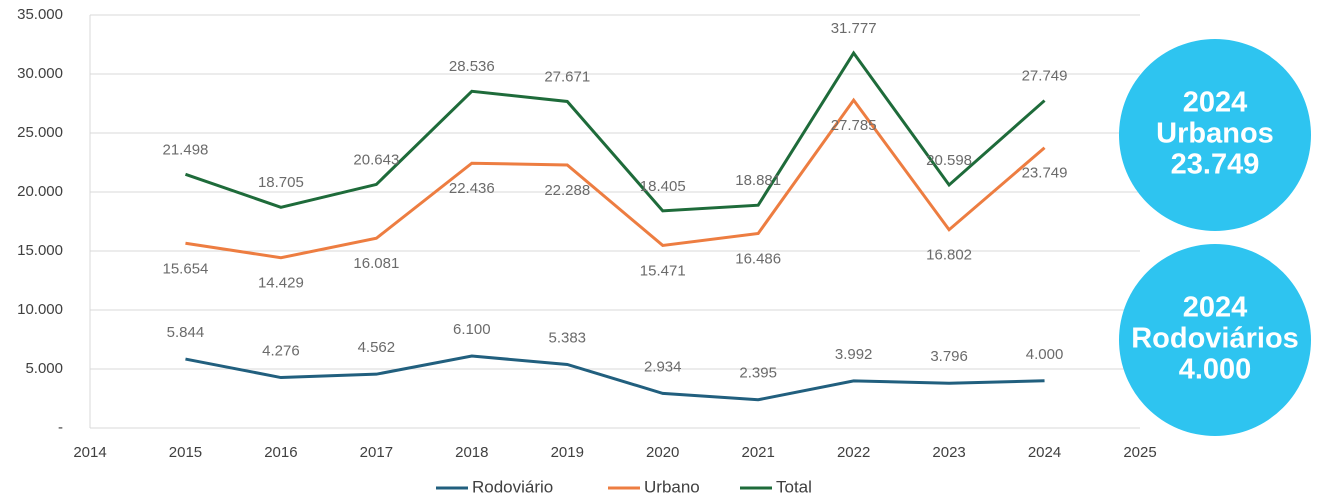 This screenshot has width=1328, height=498. I want to click on data-label: 16.081, so click(376, 263).